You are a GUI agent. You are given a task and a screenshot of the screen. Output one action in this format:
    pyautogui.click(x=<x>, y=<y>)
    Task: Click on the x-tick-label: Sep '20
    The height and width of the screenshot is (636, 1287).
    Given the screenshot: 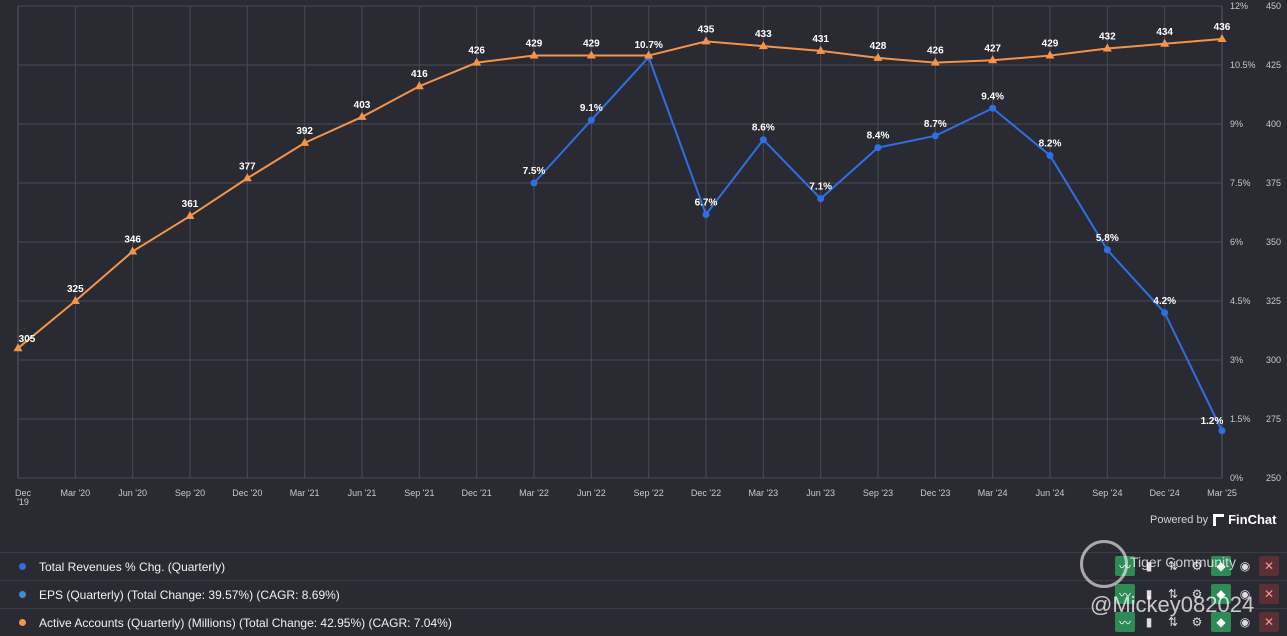 What is the action you would take?
    pyautogui.click(x=190, y=493)
    